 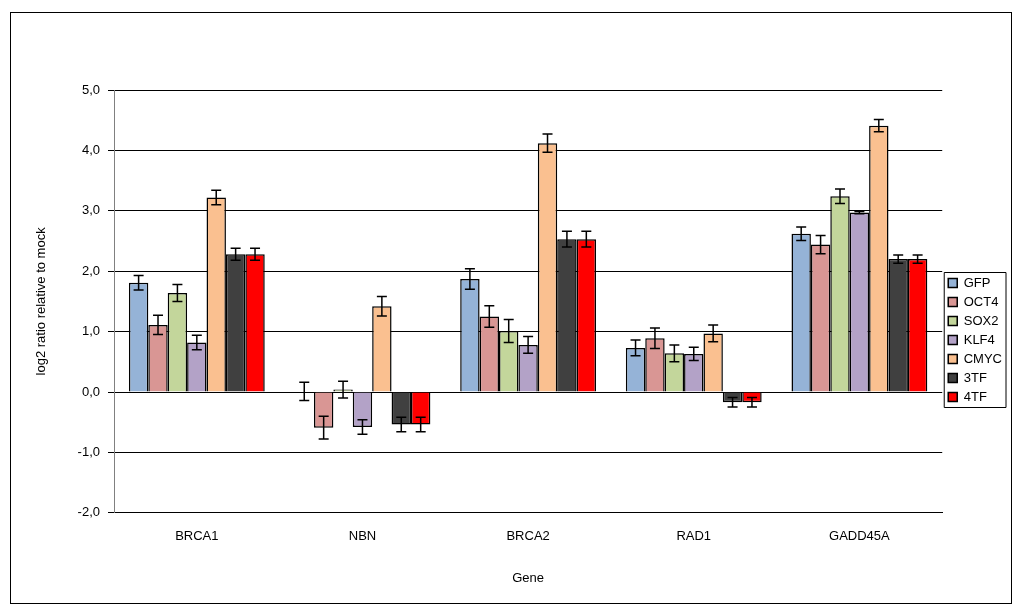 I want to click on x-tick-label: BRCA1, so click(x=197, y=536).